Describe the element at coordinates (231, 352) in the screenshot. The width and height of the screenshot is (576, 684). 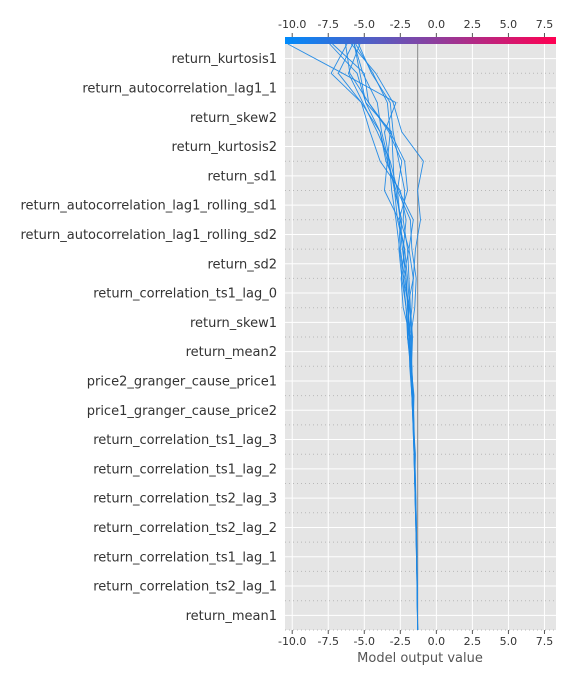
I see `feature-label: return_mean2` at that location.